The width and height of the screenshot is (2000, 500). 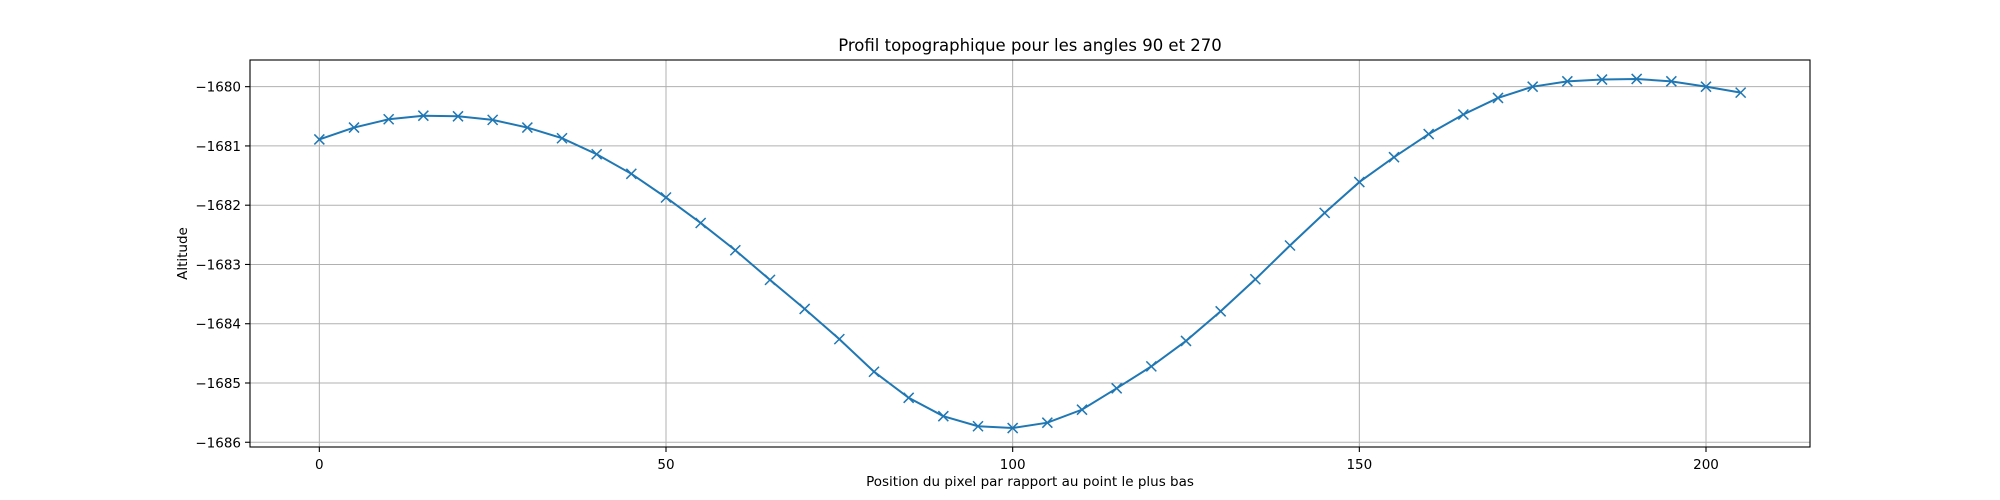 I want to click on x-tick-label: 0, so click(x=319, y=465).